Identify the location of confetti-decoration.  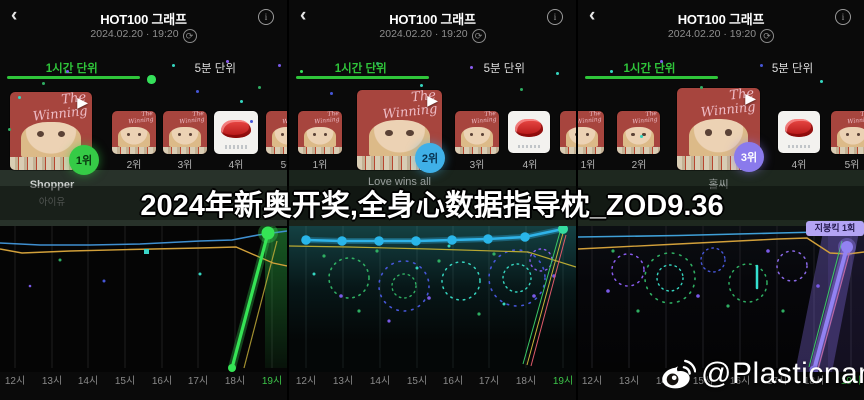
(1, 1).